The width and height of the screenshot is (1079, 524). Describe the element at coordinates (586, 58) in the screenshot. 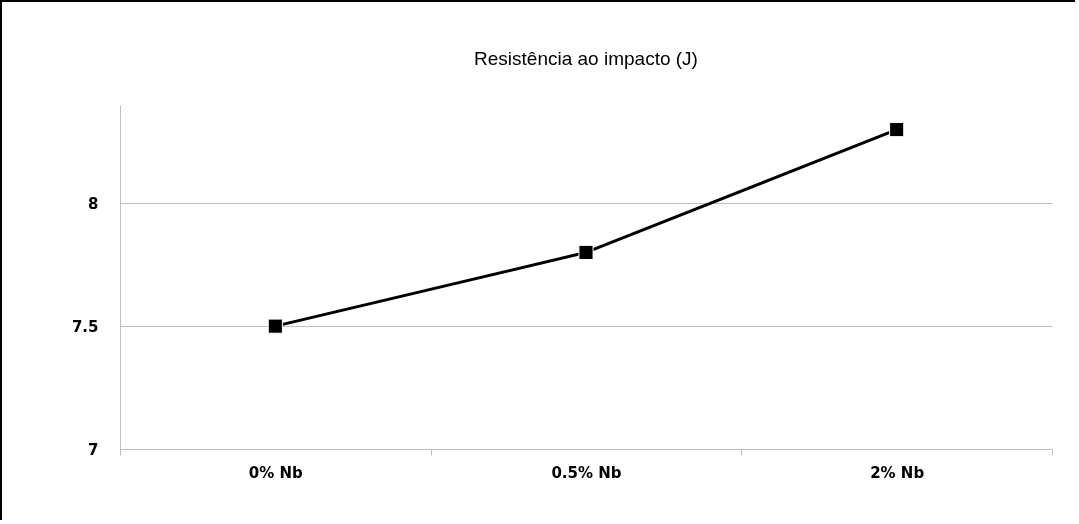

I see `chart-title: Resistência ao impacto (J)` at that location.